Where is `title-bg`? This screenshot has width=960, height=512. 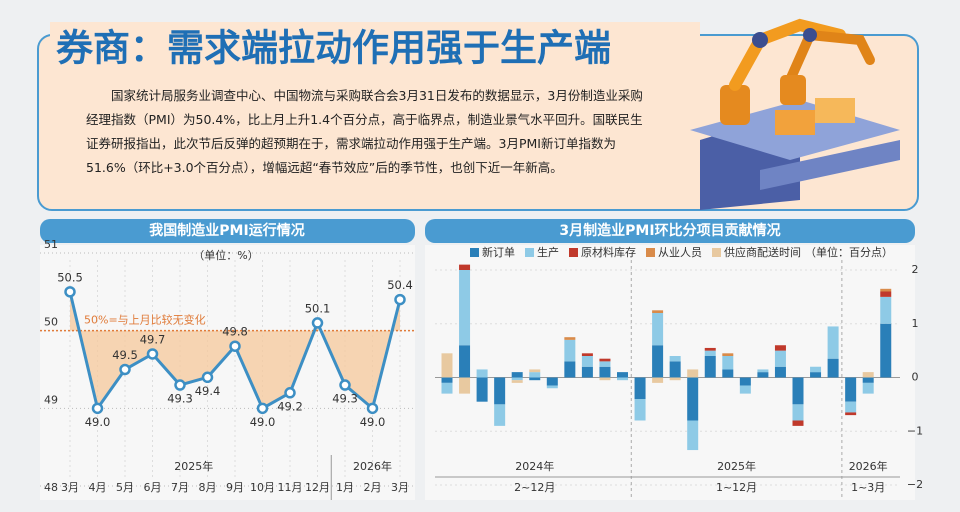 title-bg is located at coordinates (375, 47).